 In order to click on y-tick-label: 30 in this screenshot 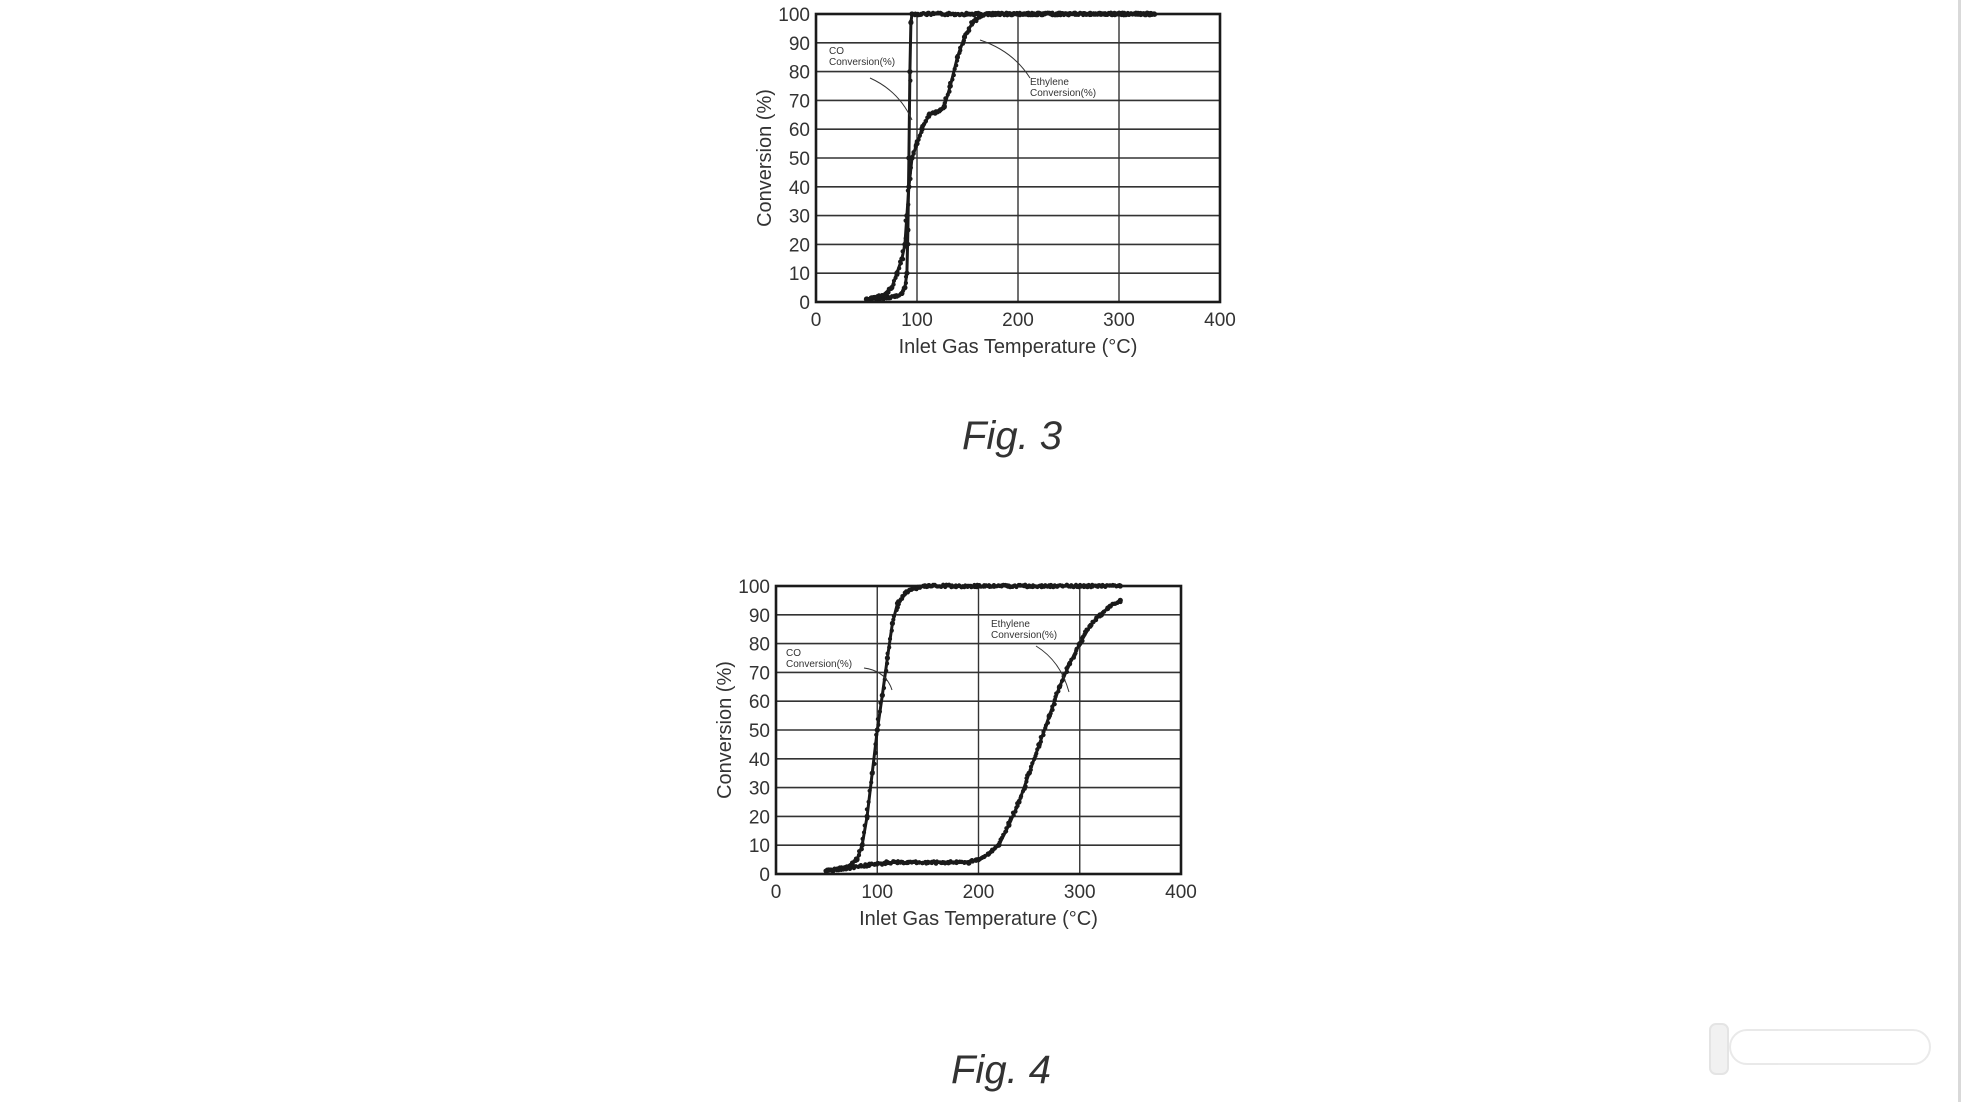, I will do `click(799, 217)`.